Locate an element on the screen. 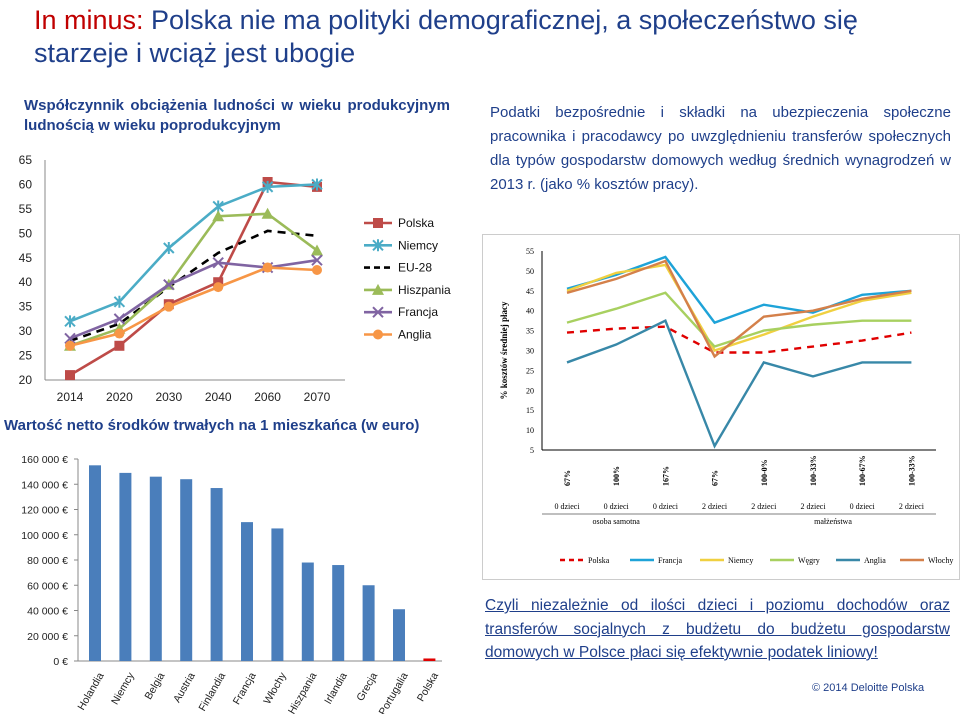 This screenshot has height=714, width=960. legend-label: Węgry is located at coordinates (809, 560).